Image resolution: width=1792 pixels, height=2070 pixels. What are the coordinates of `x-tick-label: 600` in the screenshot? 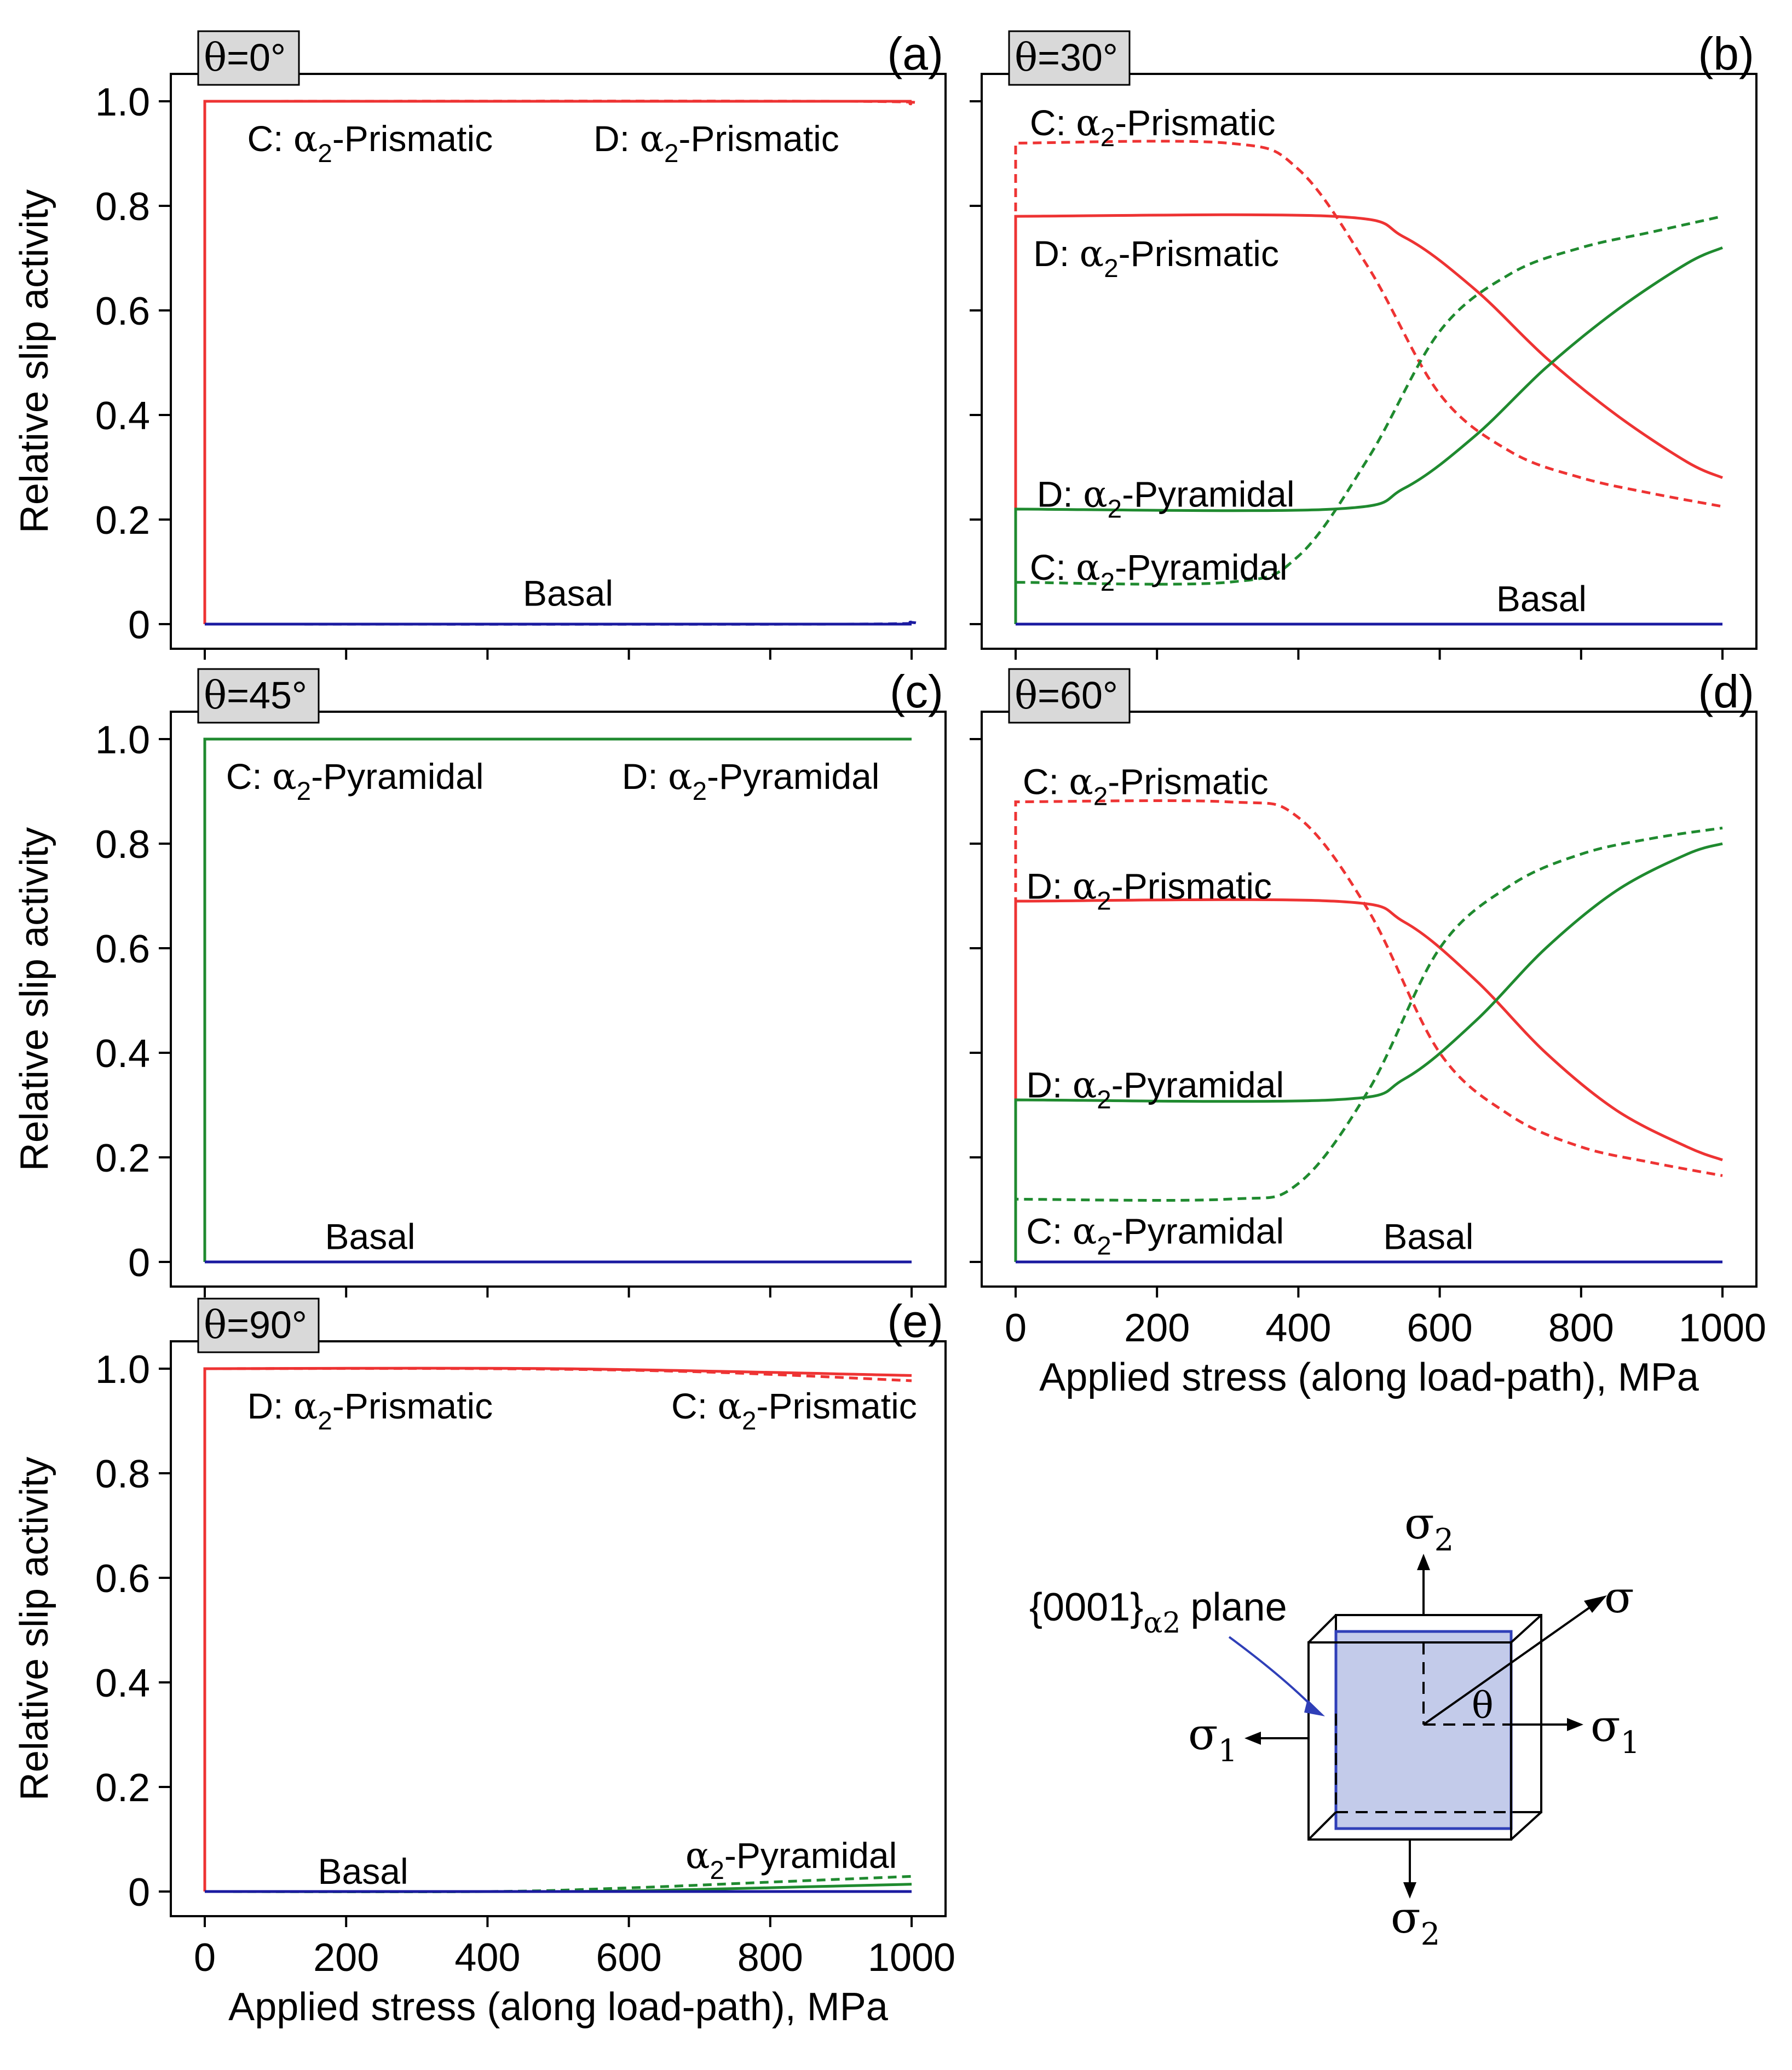 It's located at (629, 1958).